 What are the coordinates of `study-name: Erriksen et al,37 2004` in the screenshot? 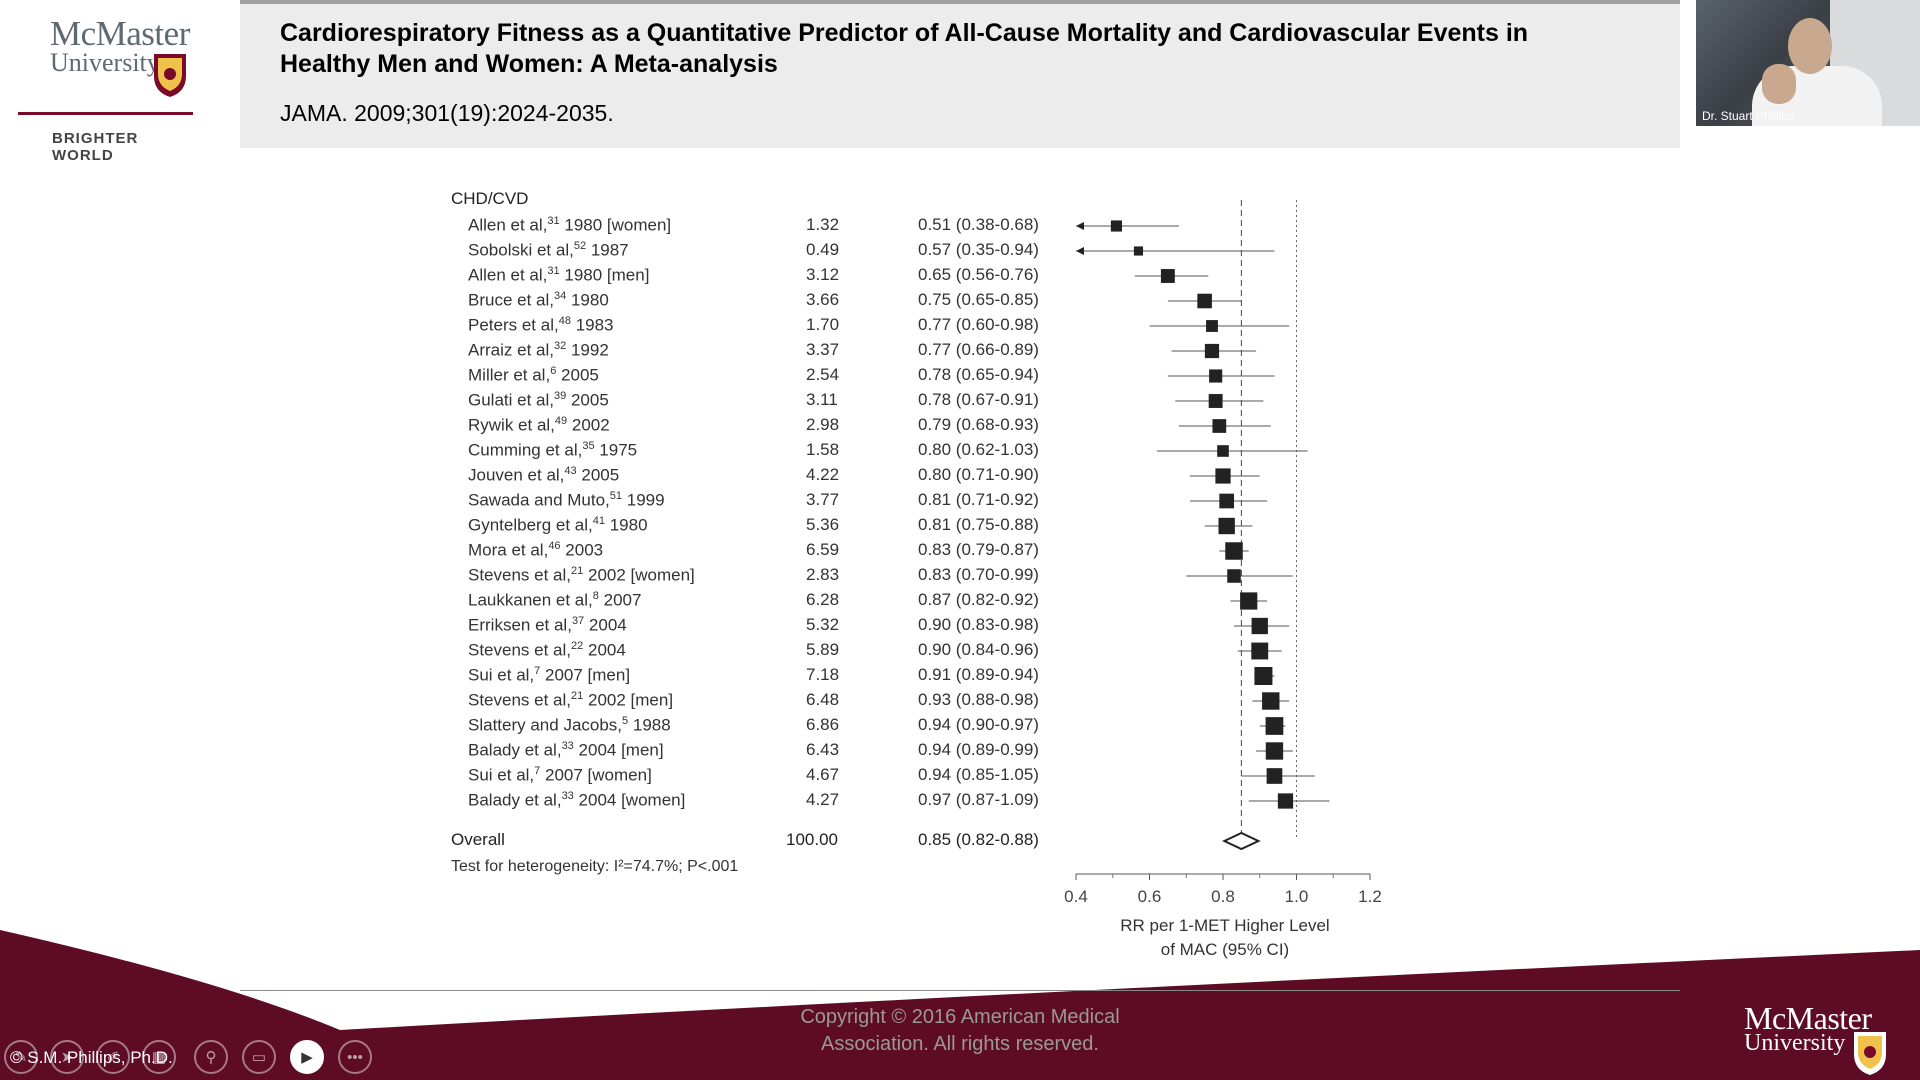 It's located at (547, 625).